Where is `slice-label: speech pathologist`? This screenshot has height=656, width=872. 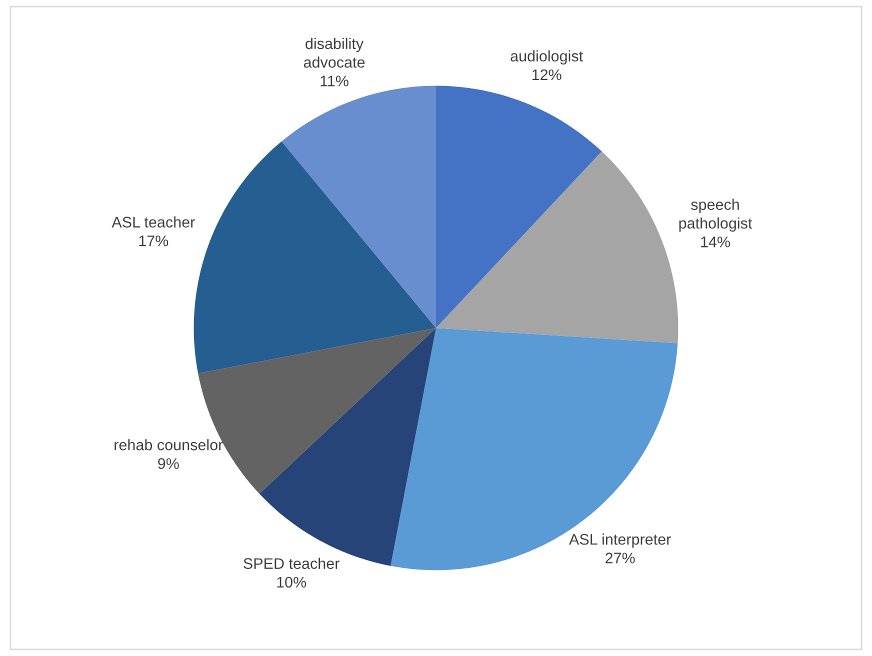 slice-label: speech pathologist is located at coordinates (715, 215).